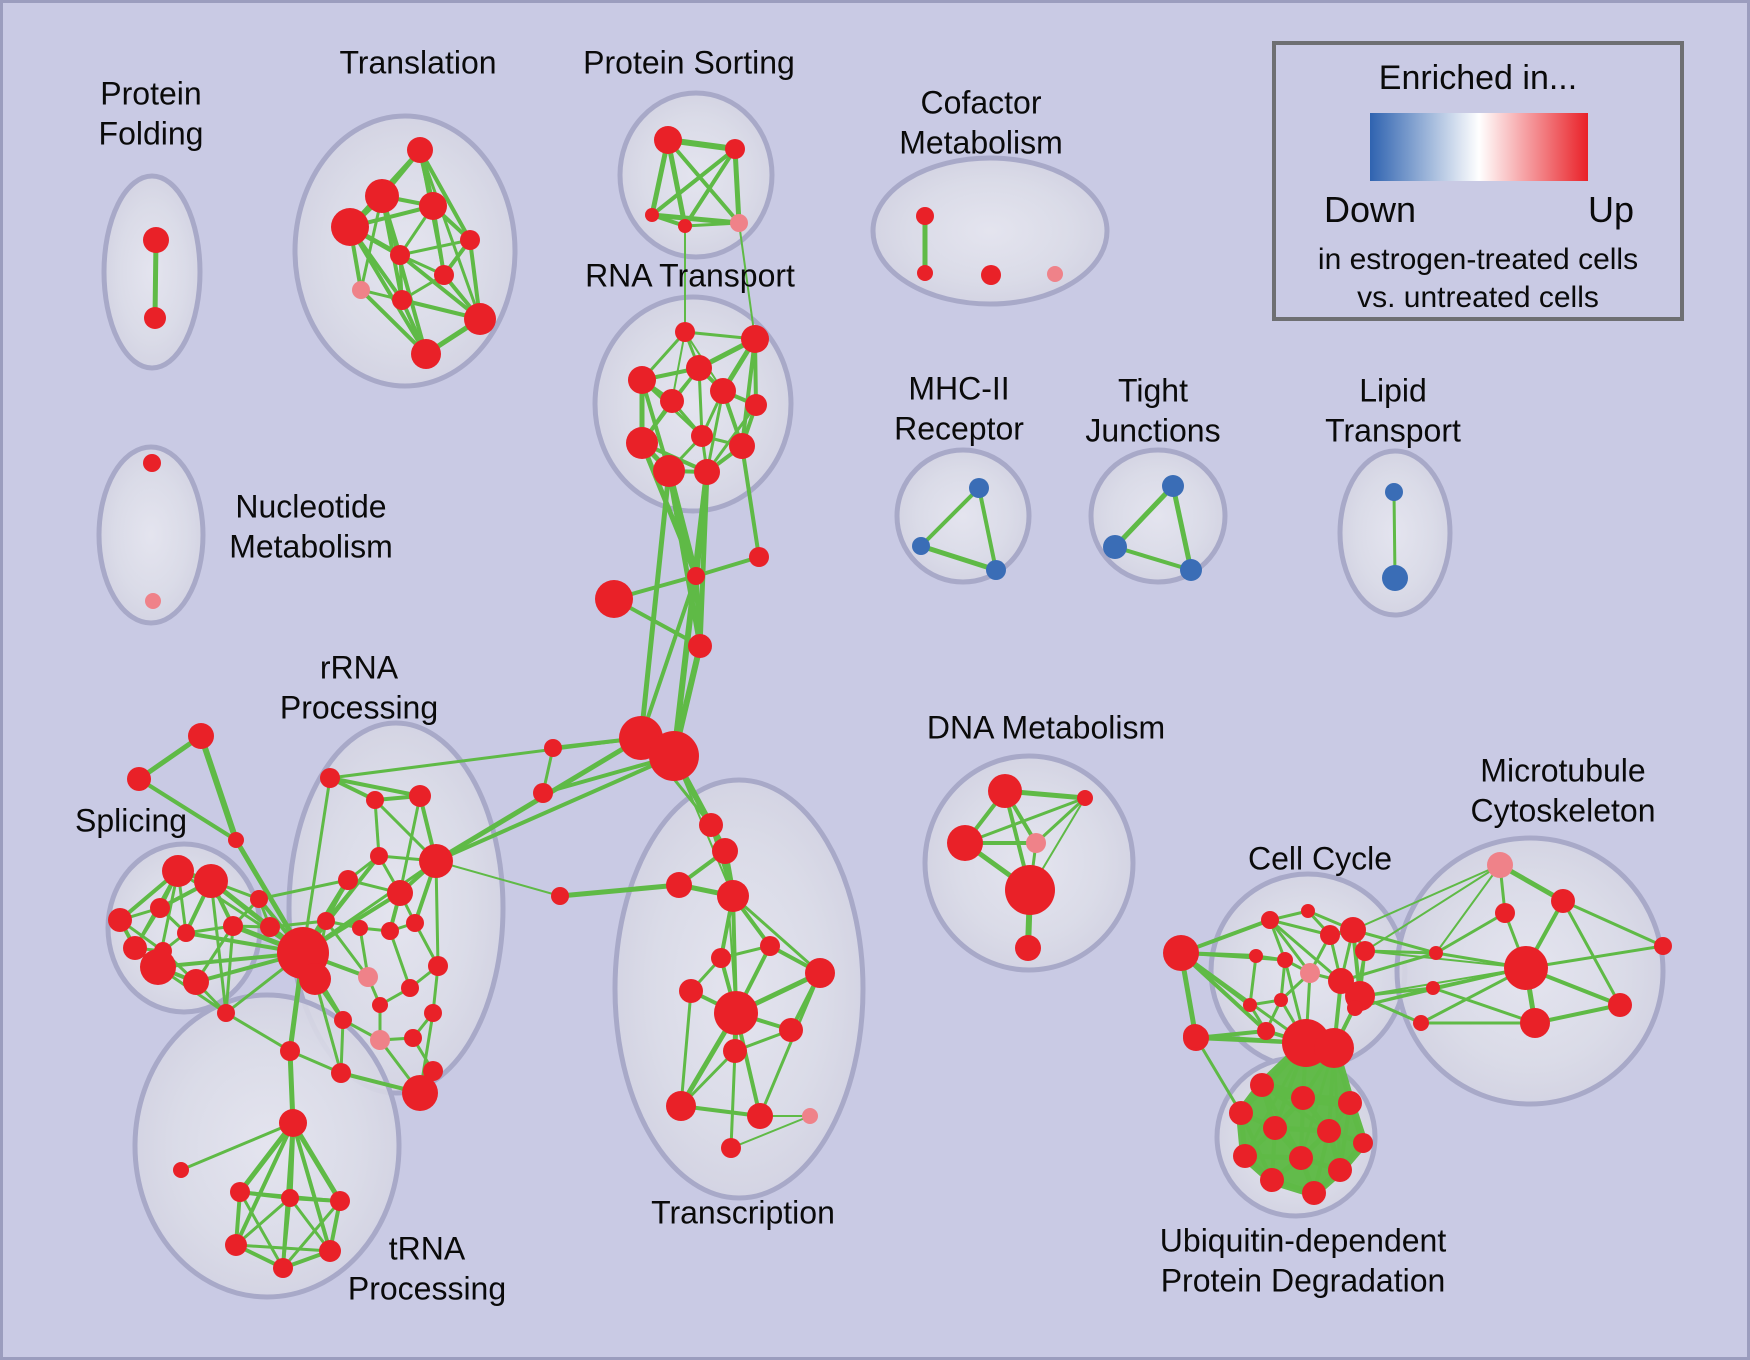  Describe the element at coordinates (1478, 297) in the screenshot. I see `legend-subtitle-line2: vs. untreated cells` at that location.